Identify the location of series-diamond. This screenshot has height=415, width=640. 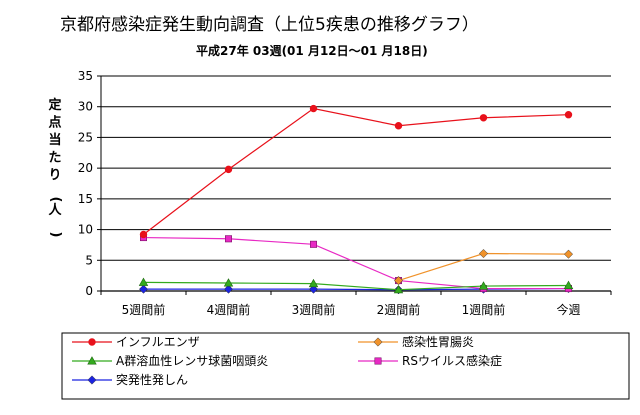
(483, 267).